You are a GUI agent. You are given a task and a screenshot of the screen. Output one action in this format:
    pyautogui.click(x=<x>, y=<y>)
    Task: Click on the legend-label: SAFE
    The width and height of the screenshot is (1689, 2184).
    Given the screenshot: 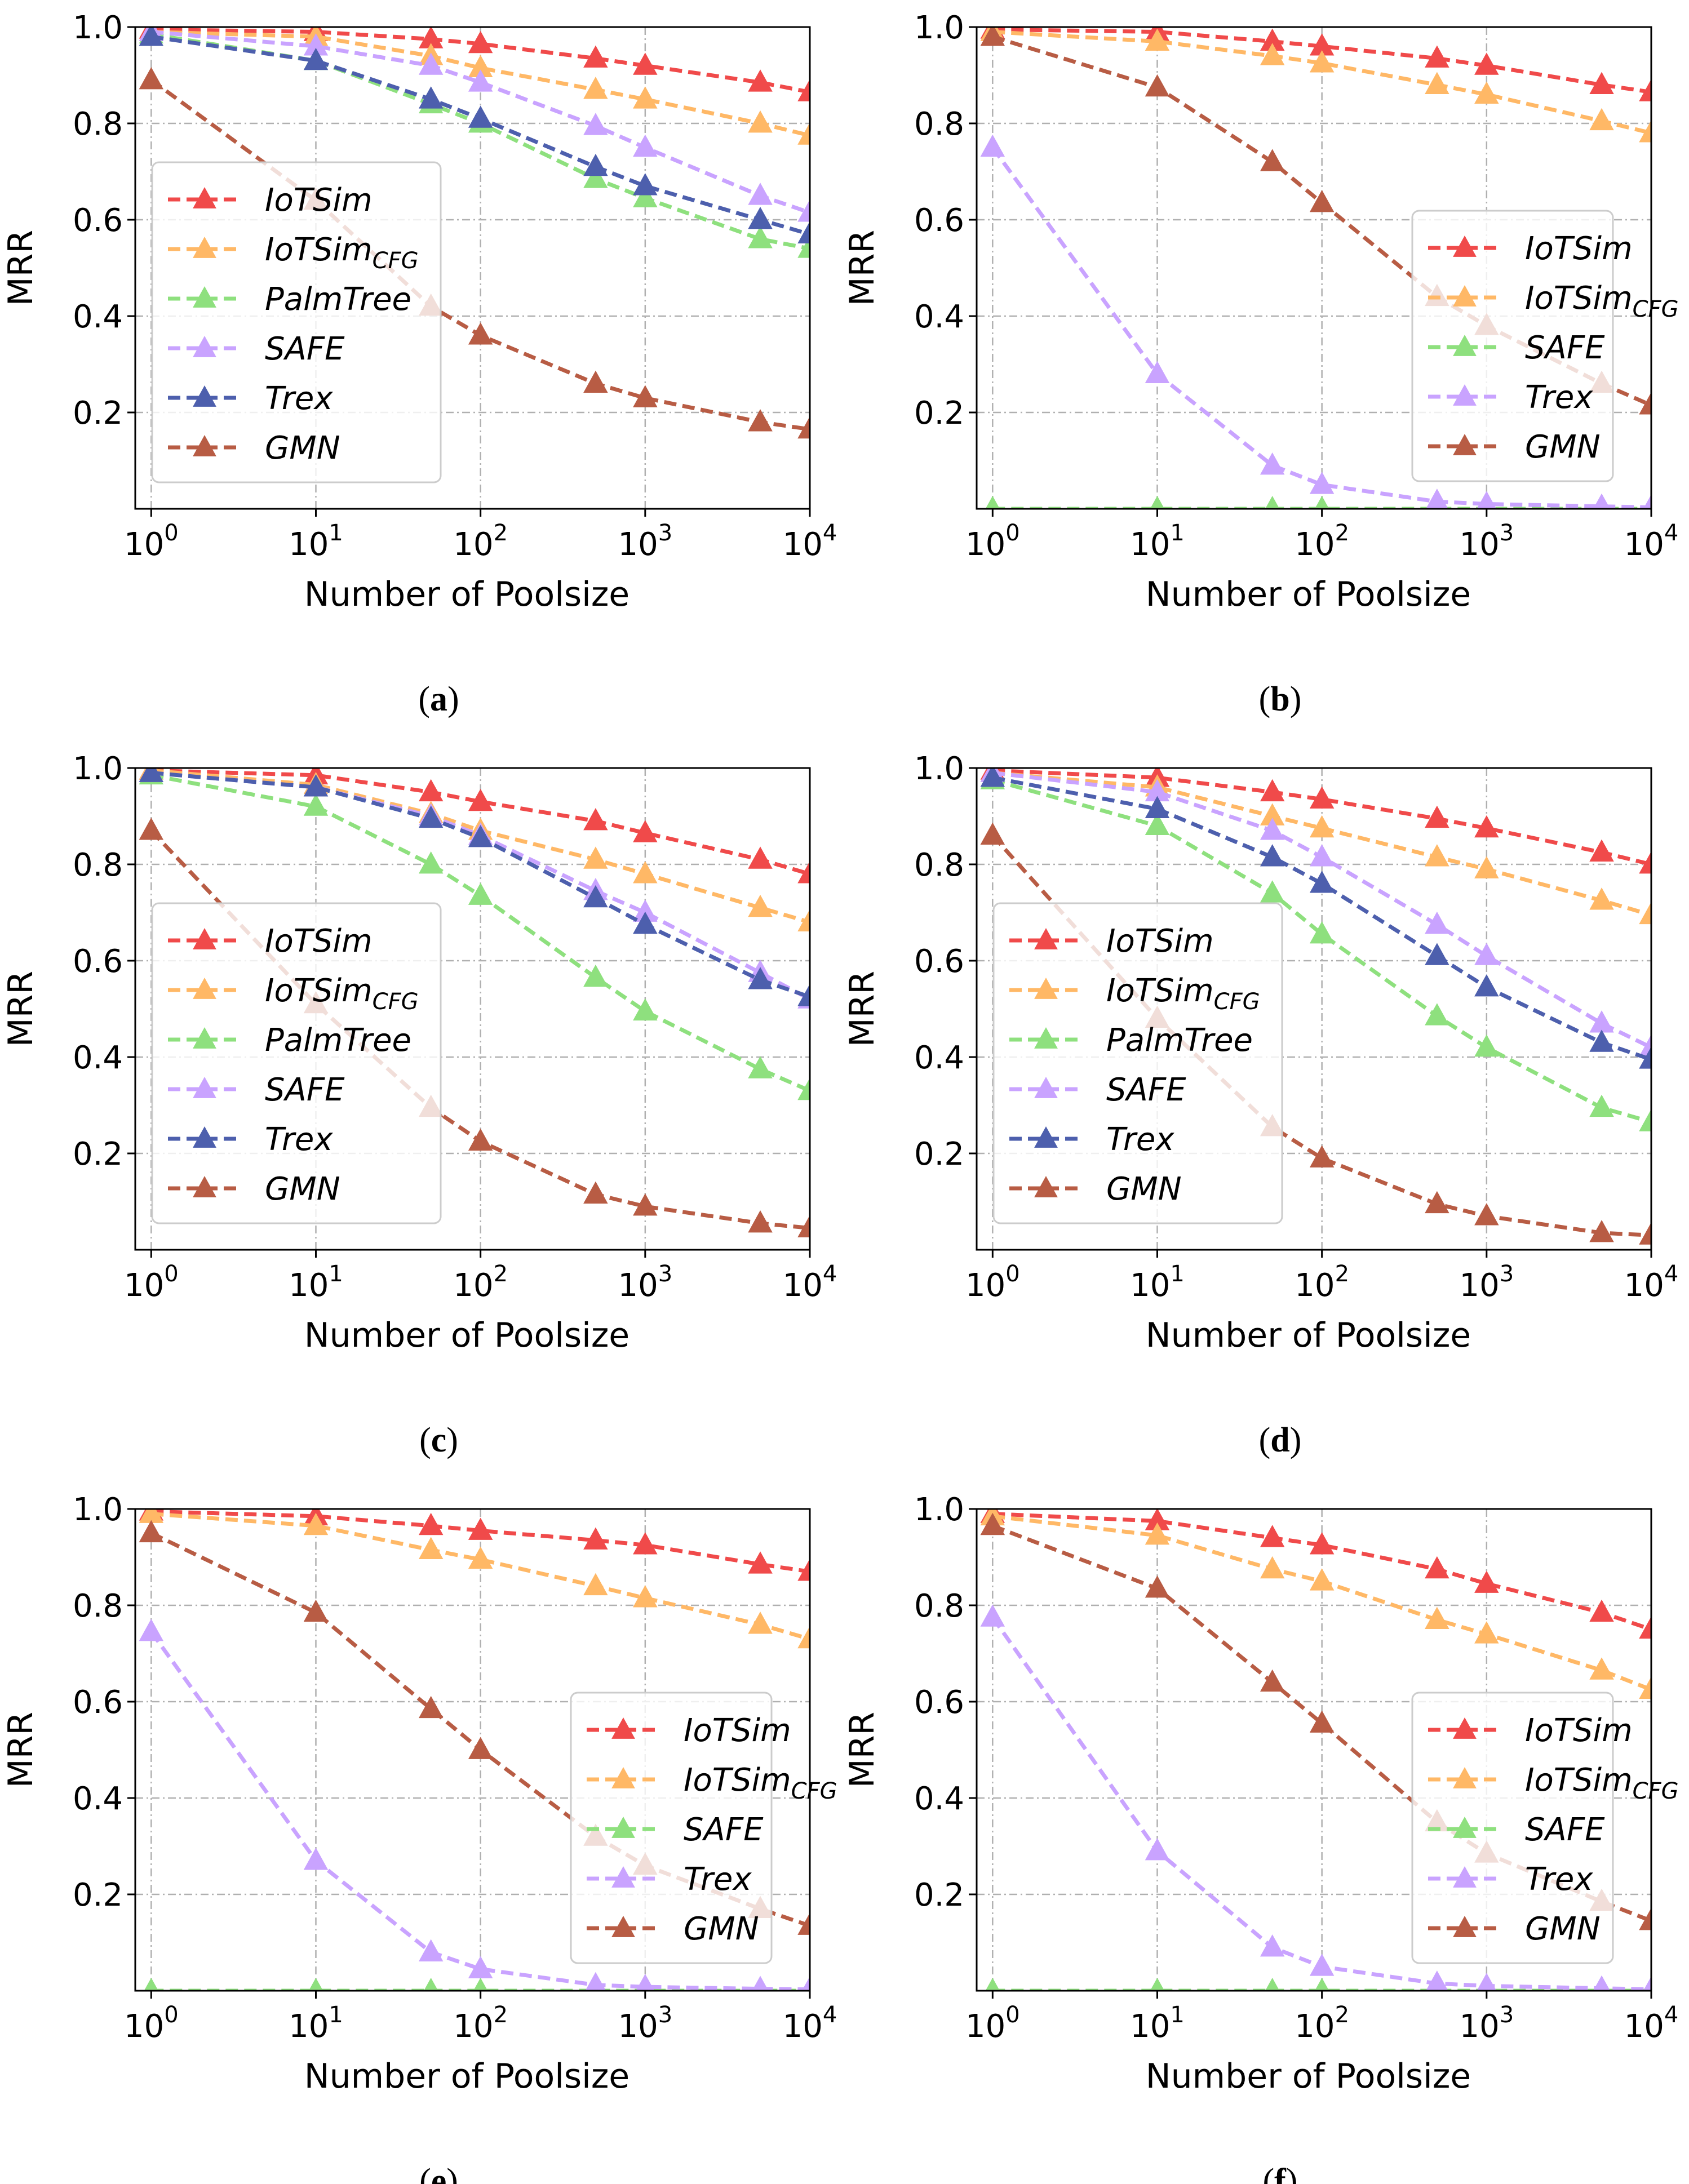 What is the action you would take?
    pyautogui.click(x=305, y=349)
    